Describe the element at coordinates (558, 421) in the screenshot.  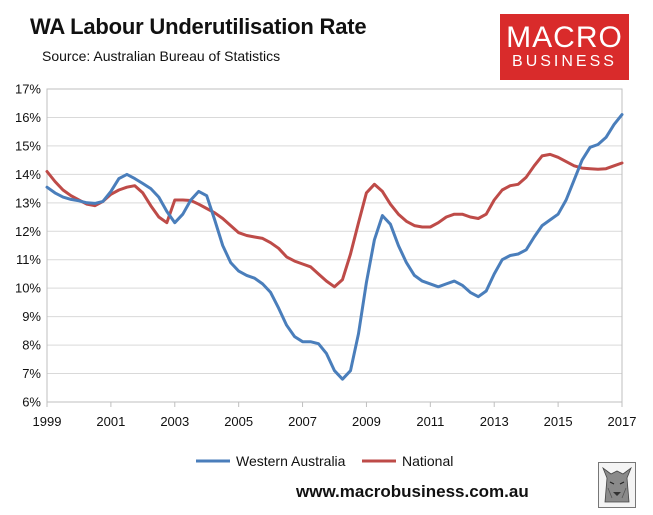
I see `x-tick-label: 2015` at that location.